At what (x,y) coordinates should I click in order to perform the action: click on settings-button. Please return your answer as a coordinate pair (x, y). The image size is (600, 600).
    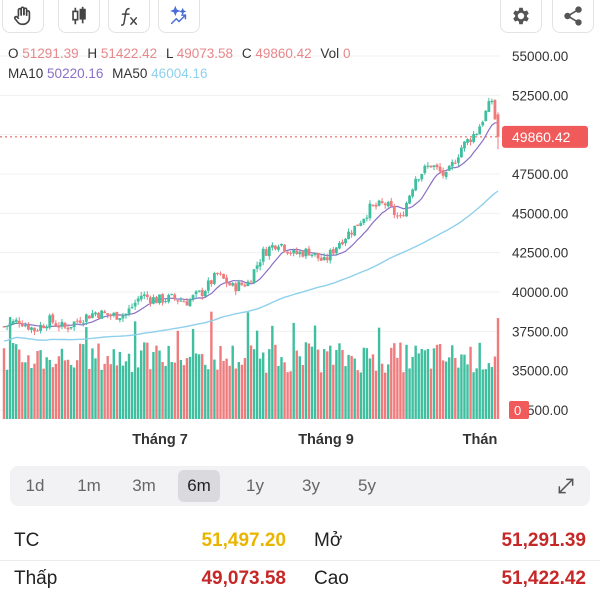
    Looking at the image, I should click on (521, 16).